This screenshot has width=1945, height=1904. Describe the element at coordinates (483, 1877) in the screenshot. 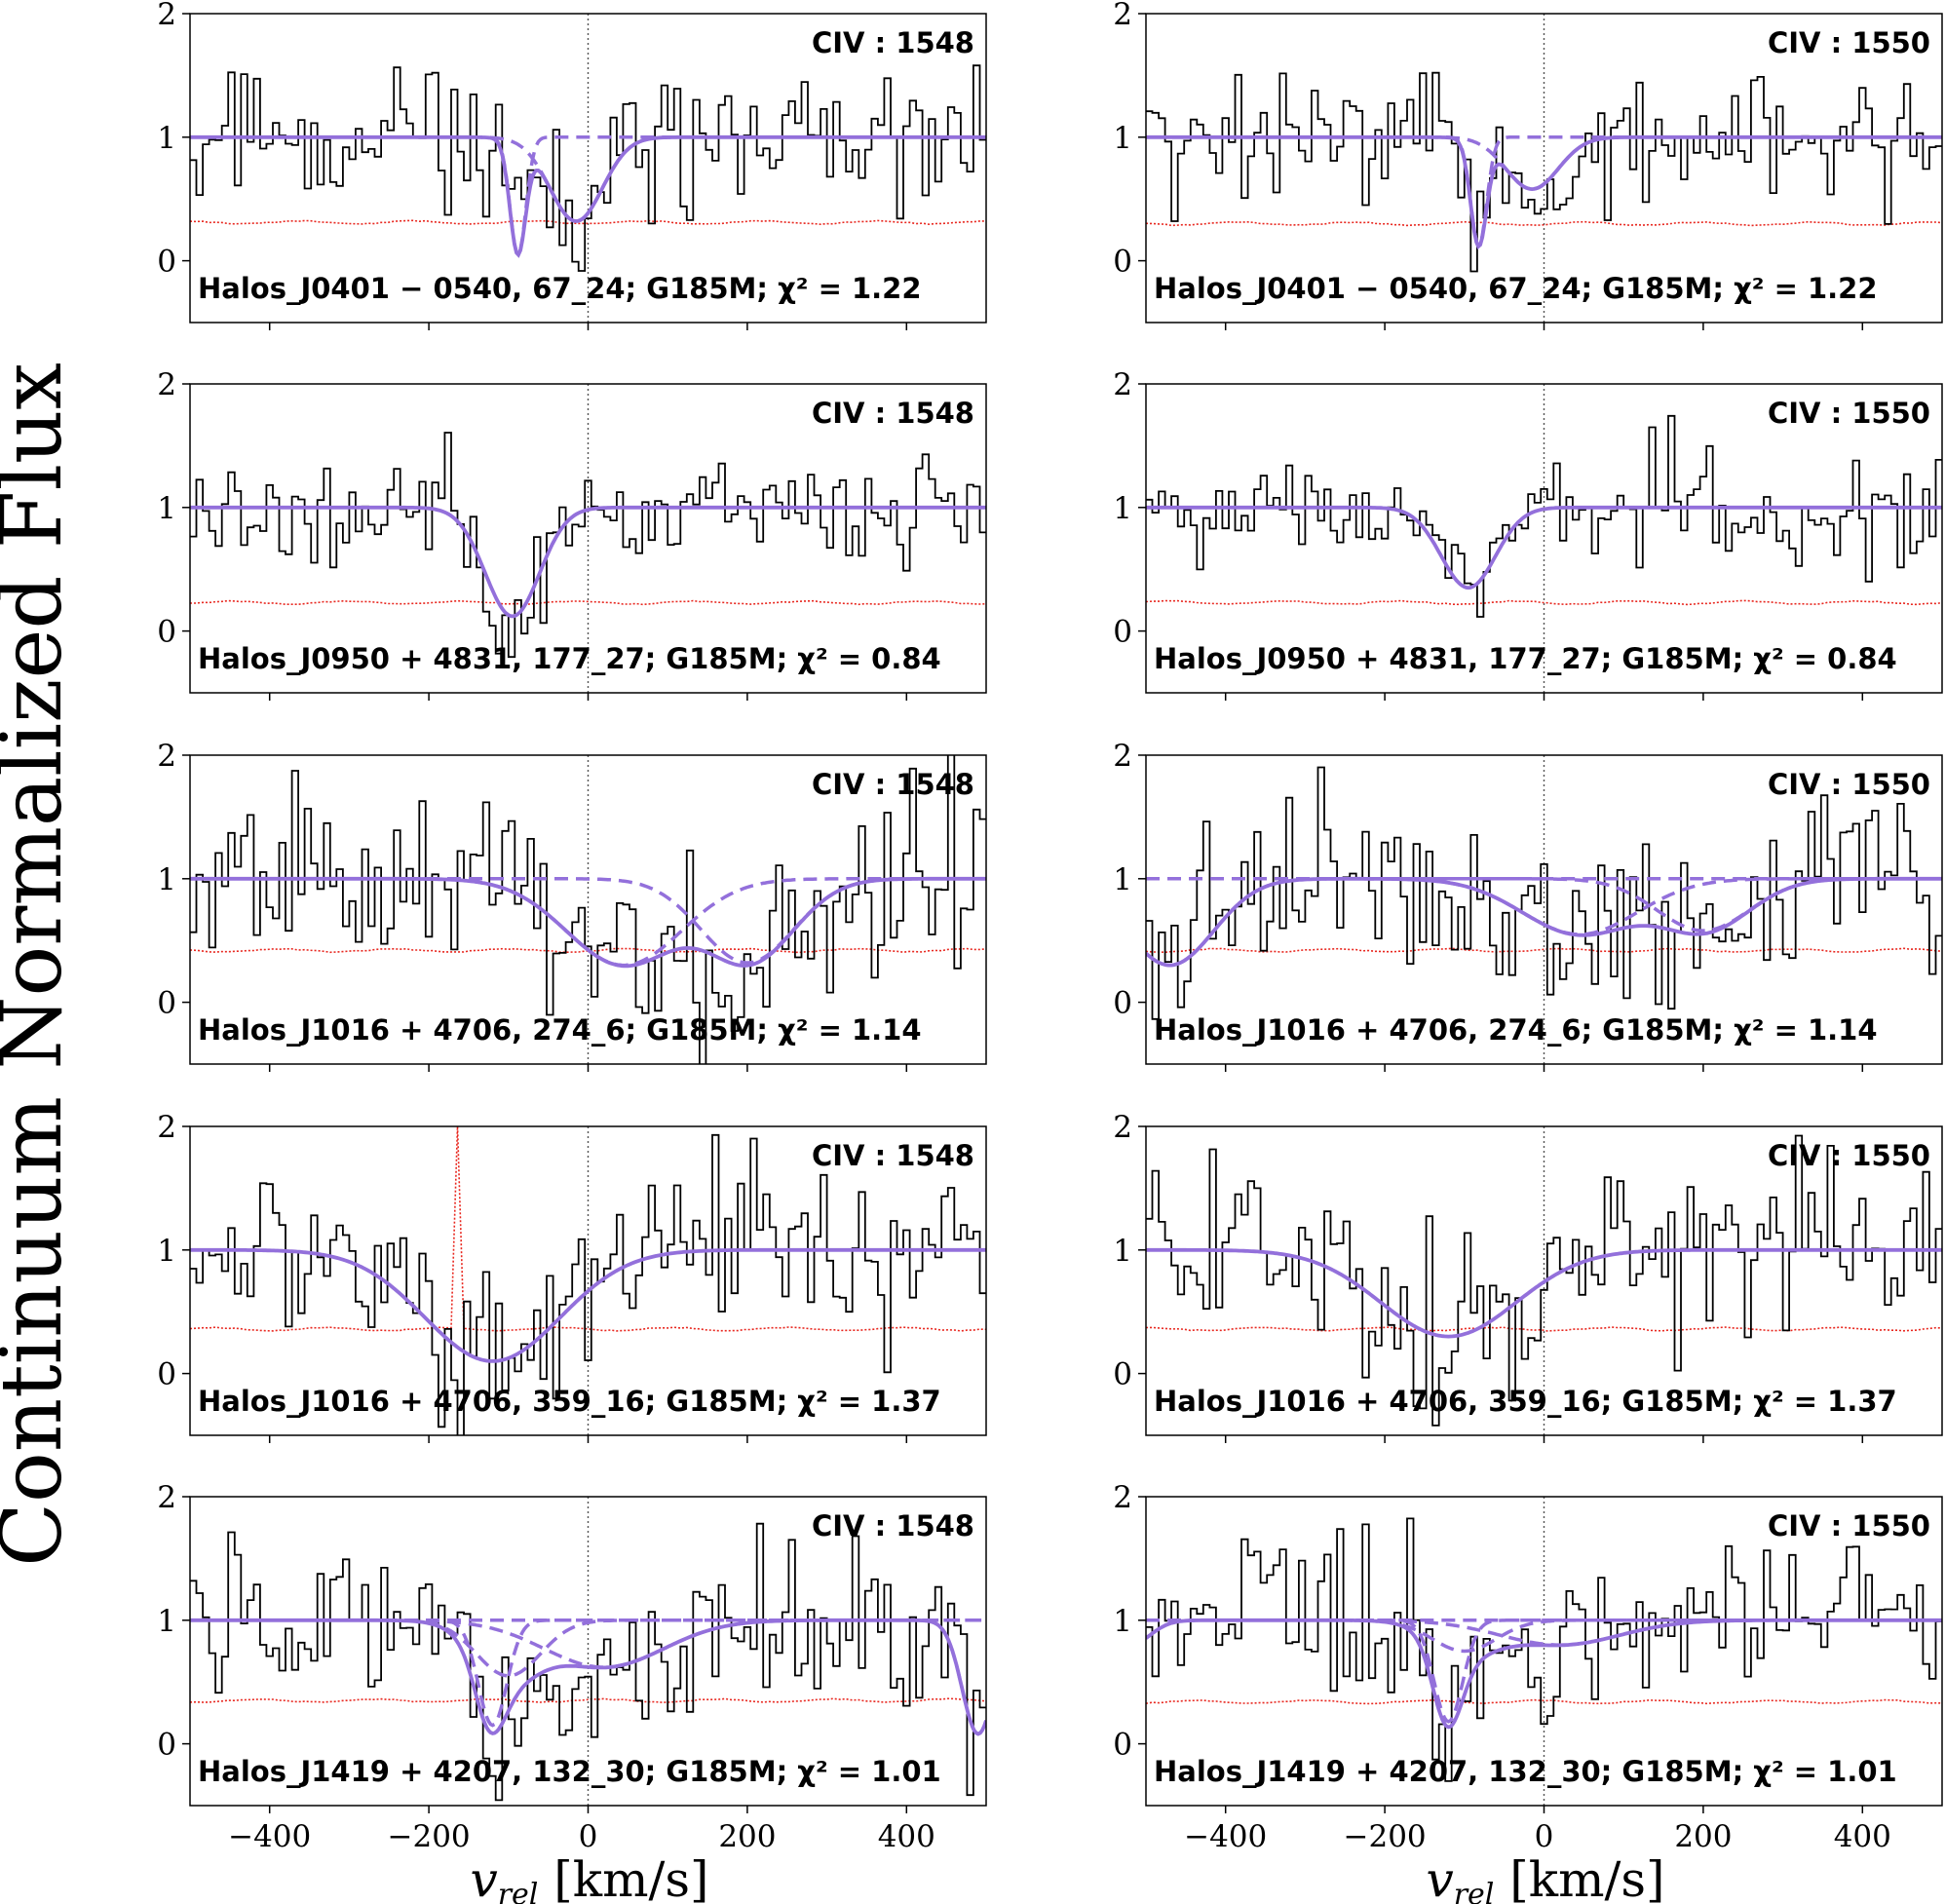

I see `x-axis-label-var: v` at that location.